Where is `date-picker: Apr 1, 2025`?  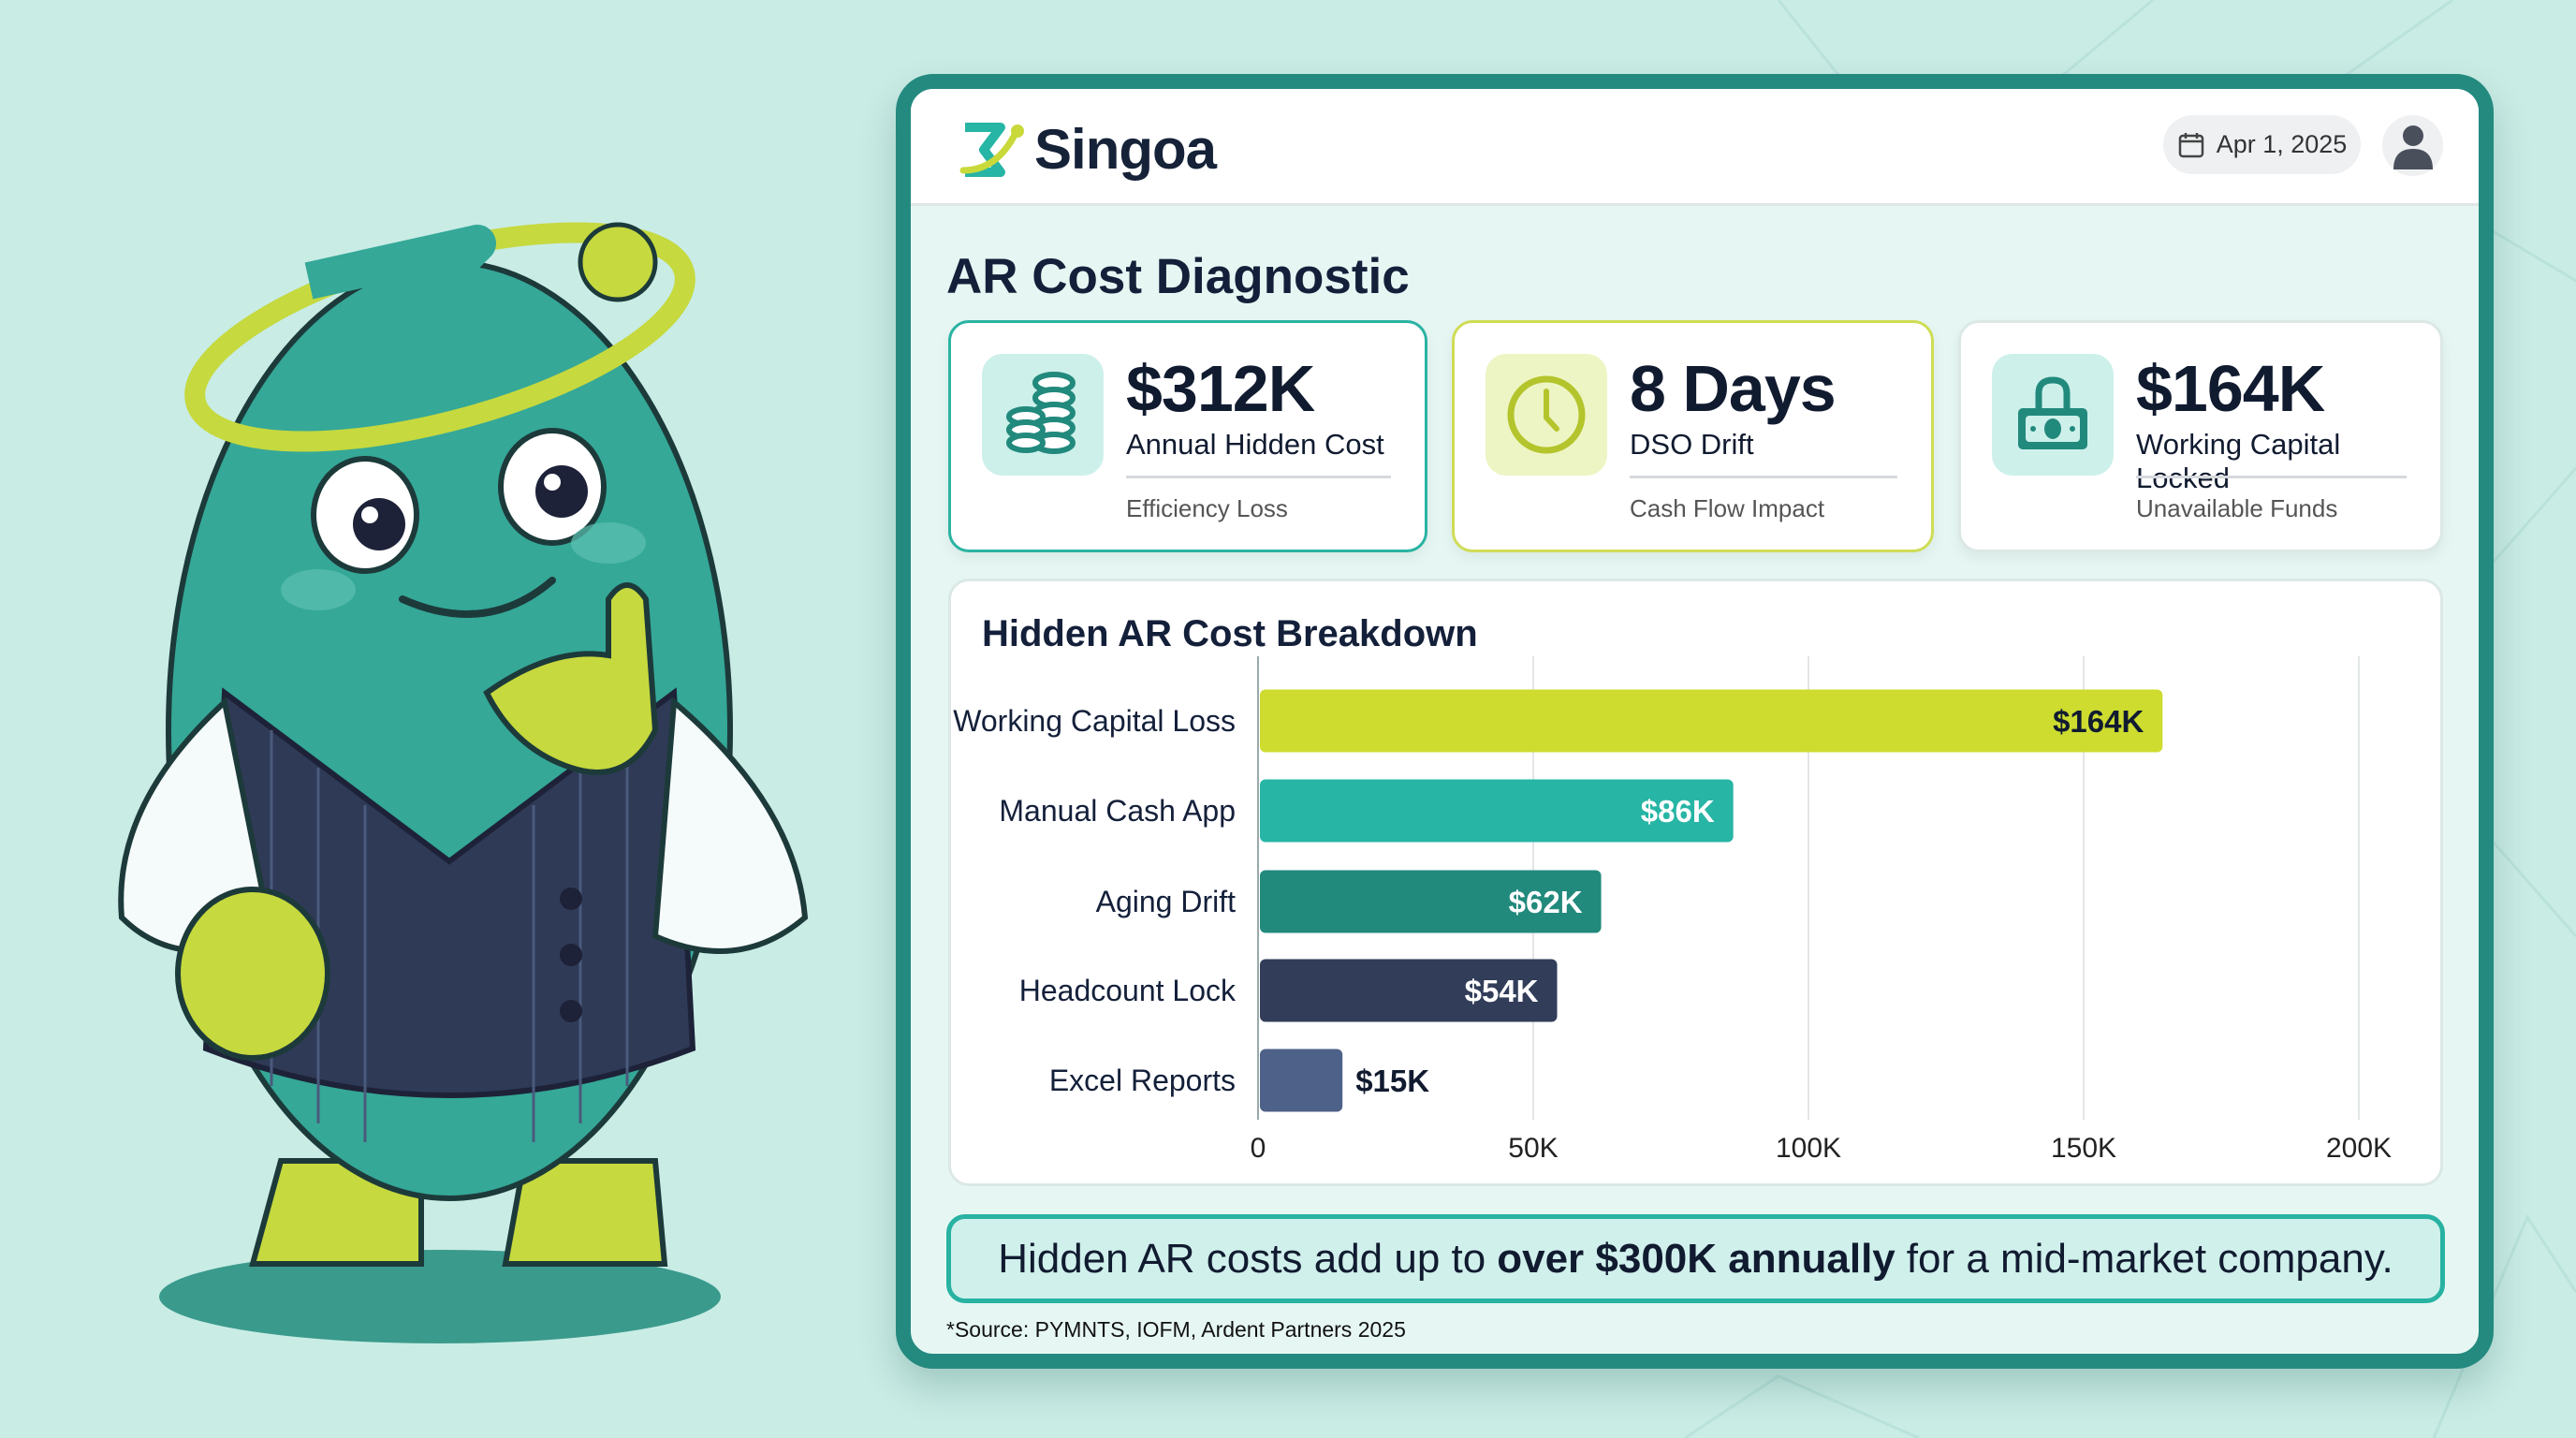
date-picker: Apr 1, 2025 is located at coordinates (2262, 144).